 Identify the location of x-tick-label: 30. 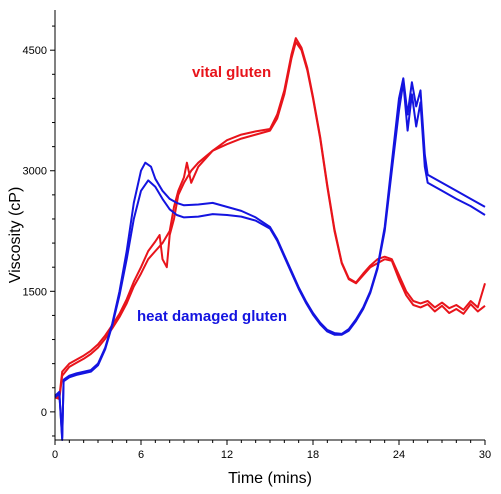
(485, 455).